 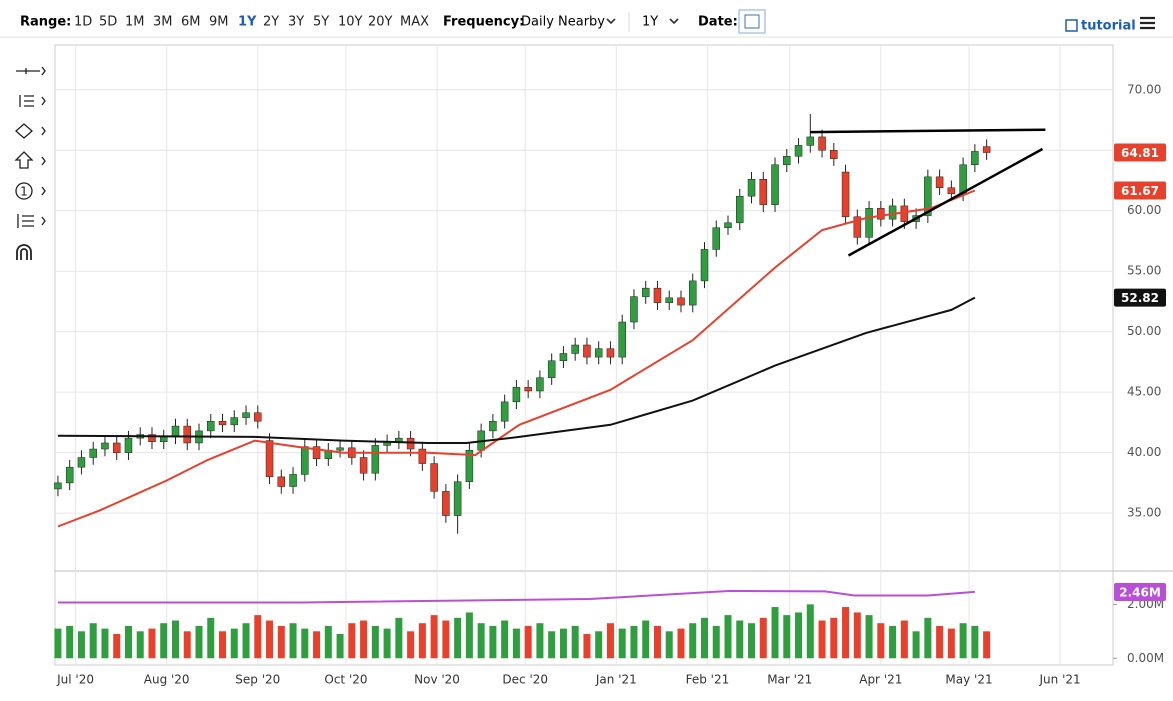 I want to click on frequency-select: Daily Nearby, so click(x=563, y=22).